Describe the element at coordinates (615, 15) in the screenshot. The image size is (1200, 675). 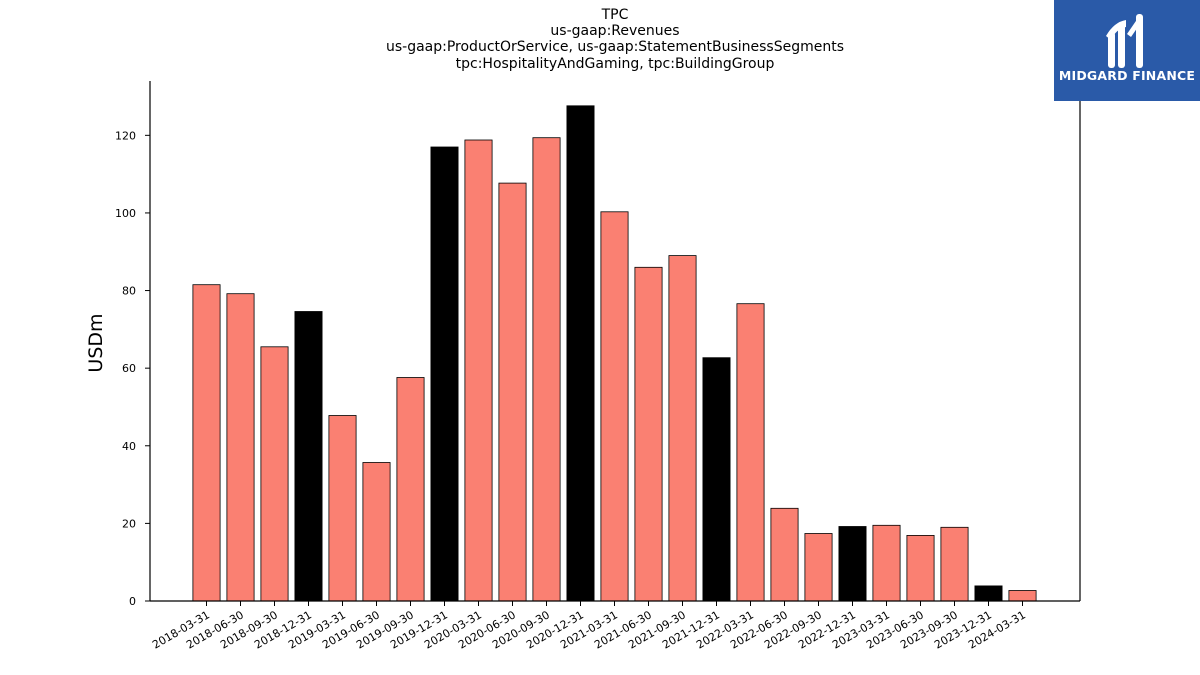
I see `title-line-1: TPC` at that location.